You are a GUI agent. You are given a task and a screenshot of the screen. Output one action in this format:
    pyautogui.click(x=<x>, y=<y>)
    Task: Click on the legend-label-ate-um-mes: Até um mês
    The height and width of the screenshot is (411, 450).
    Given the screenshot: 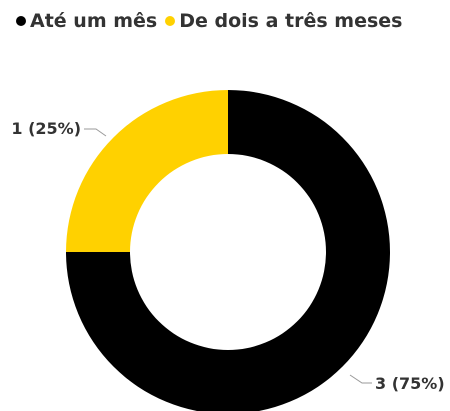 What is the action you would take?
    pyautogui.click(x=94, y=21)
    